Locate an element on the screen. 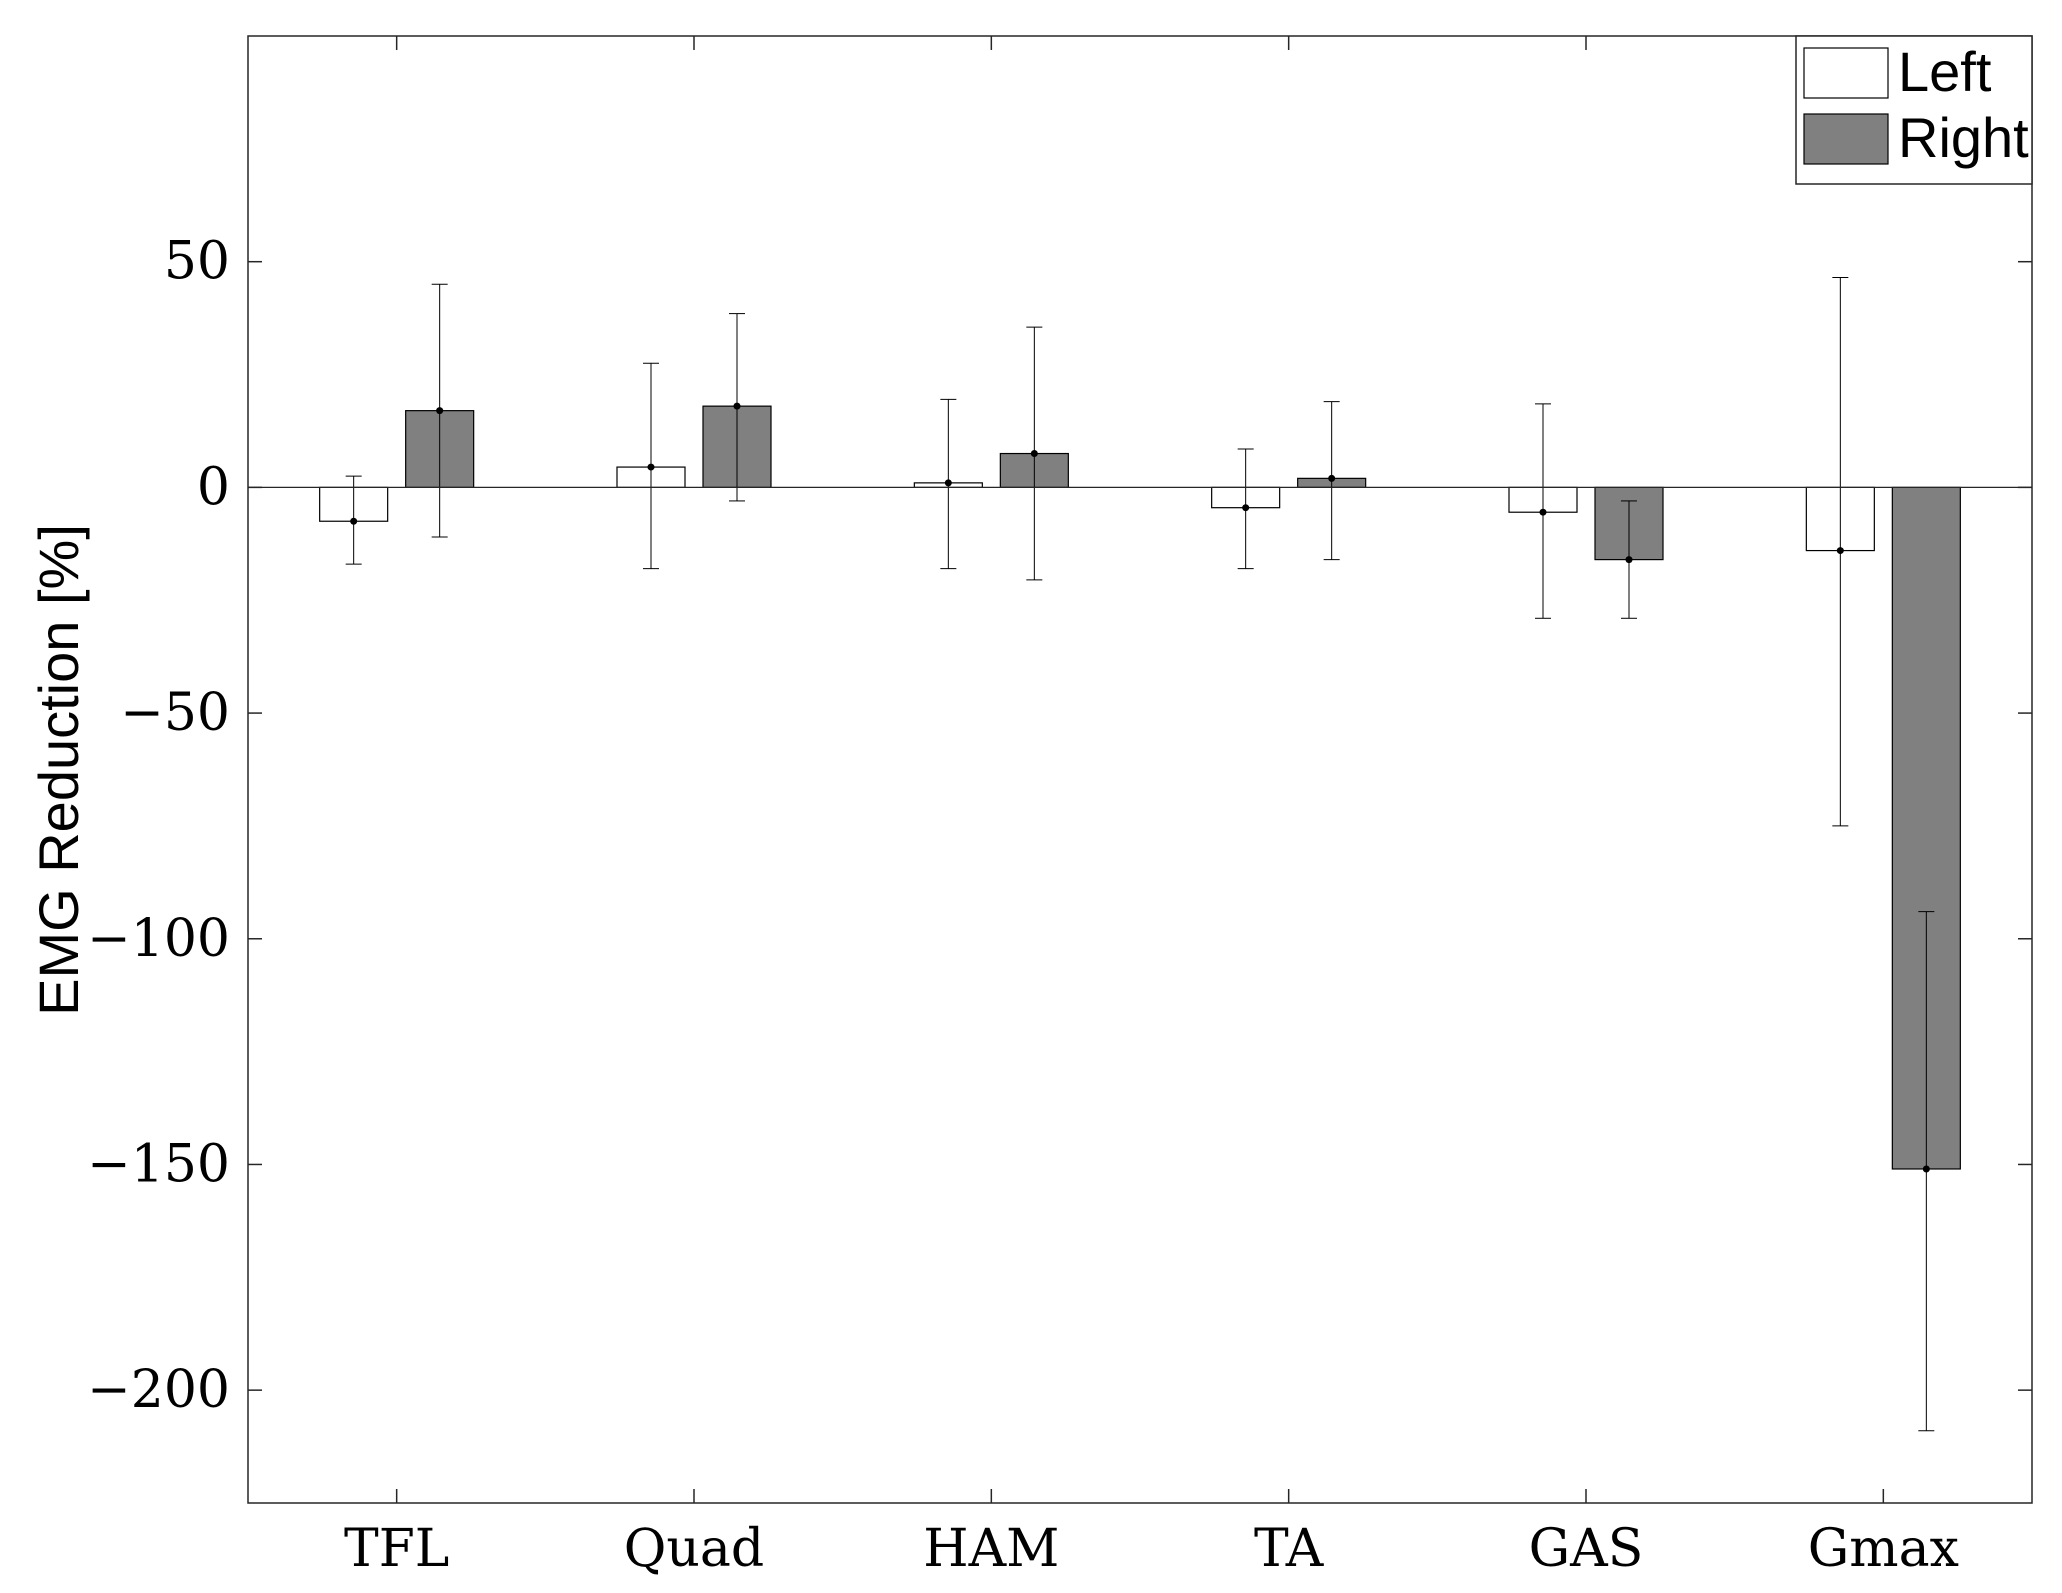 Image resolution: width=2062 pixels, height=1593 pixels. legend-label-left: Left is located at coordinates (1945, 71).